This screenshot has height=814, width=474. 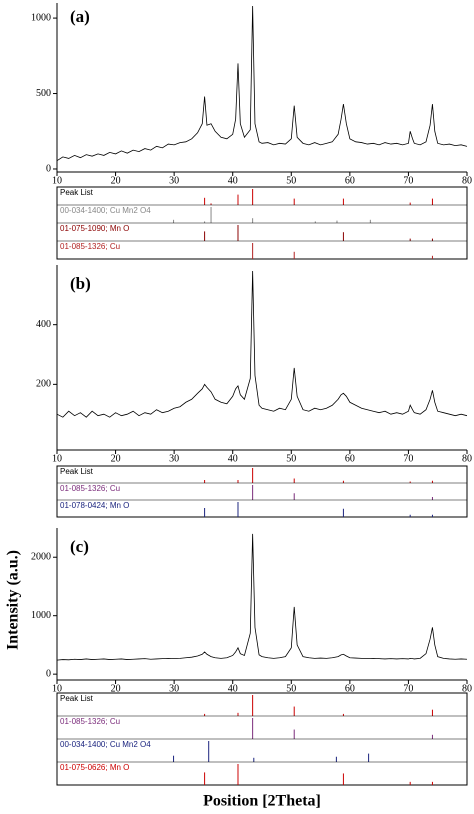 I want to click on panel-label: (a), so click(x=80, y=16).